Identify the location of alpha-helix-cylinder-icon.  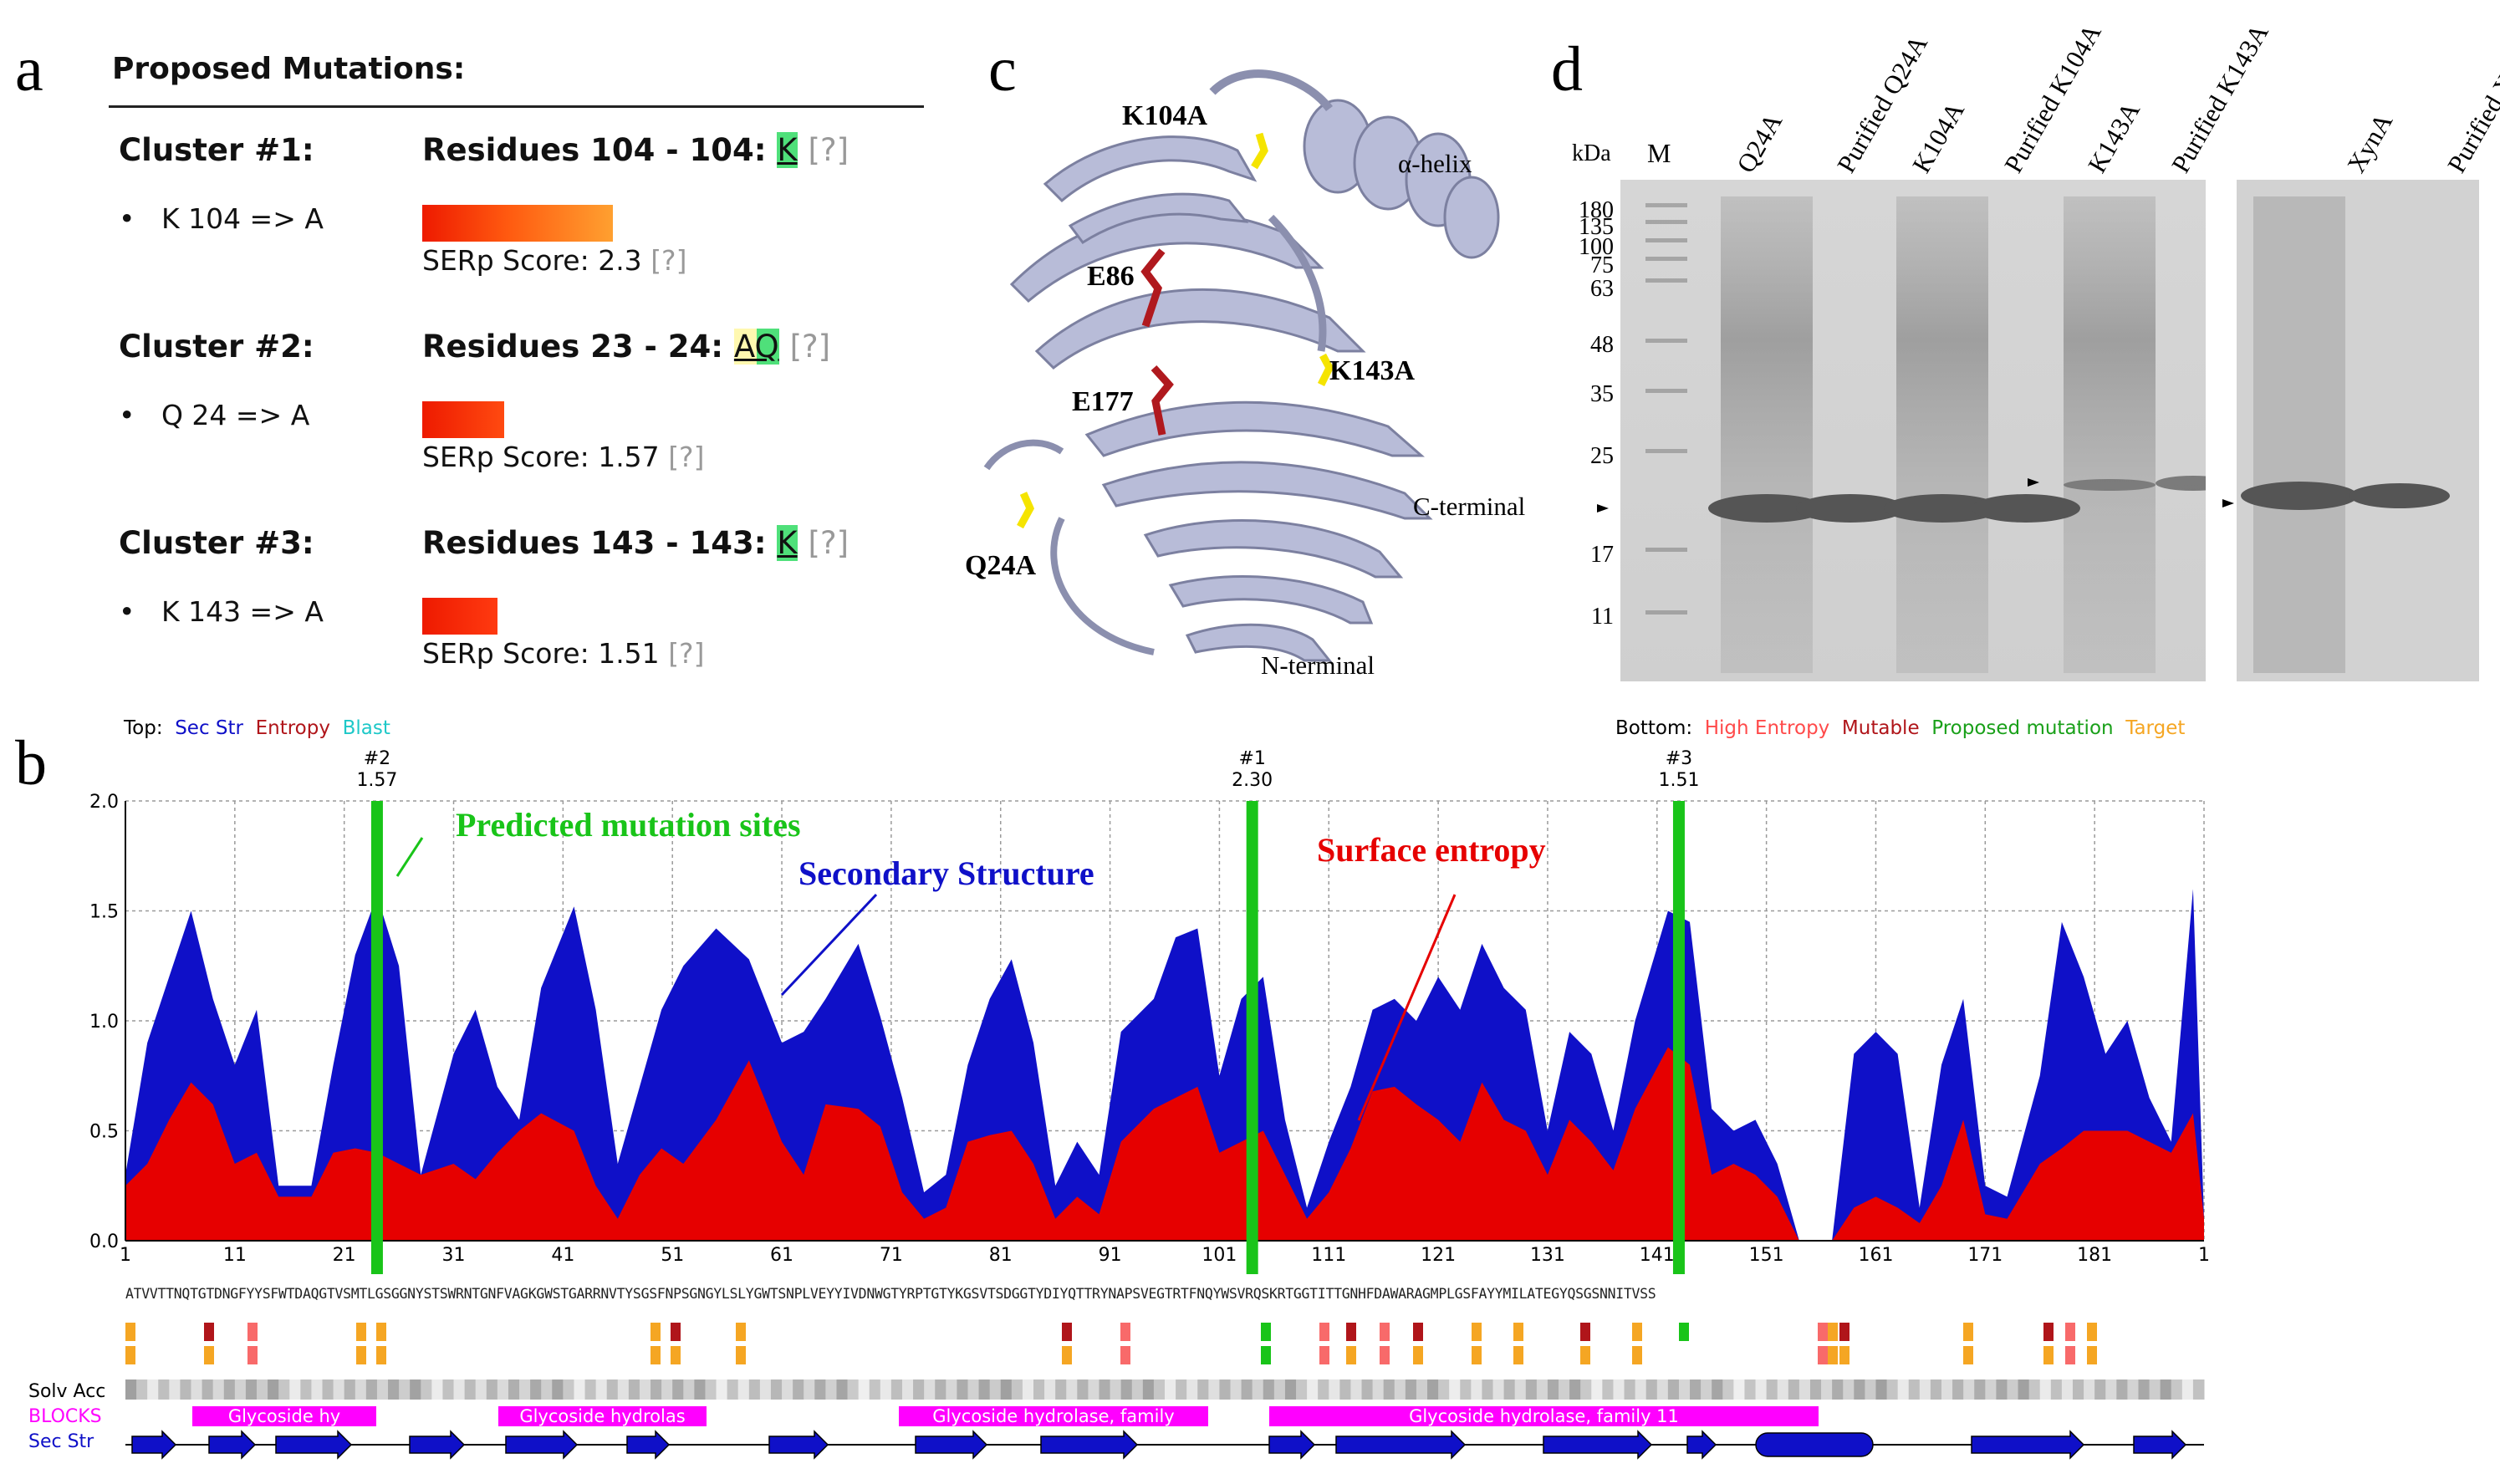
(1814, 1444).